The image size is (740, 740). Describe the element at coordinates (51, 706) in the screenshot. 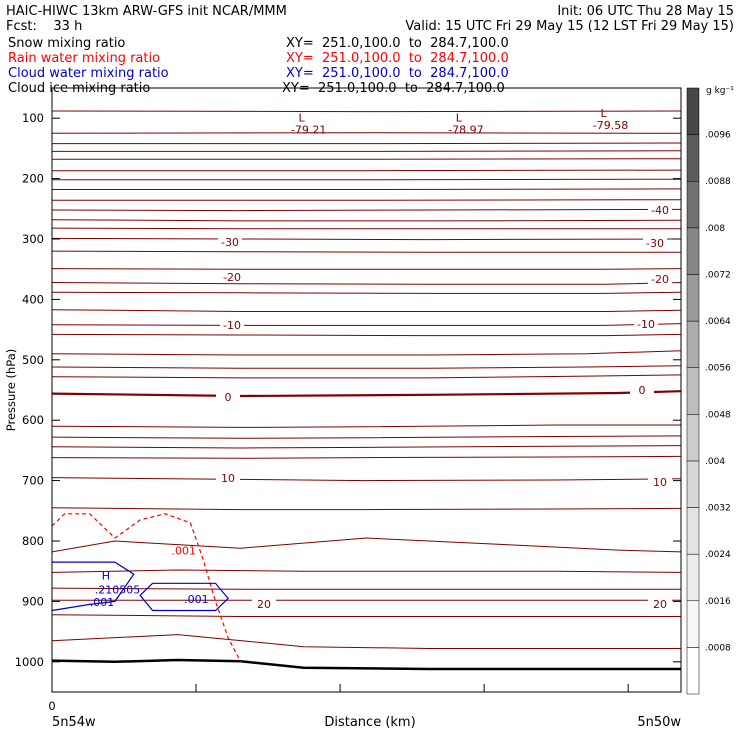

I see `x-tick-label: 0` at that location.